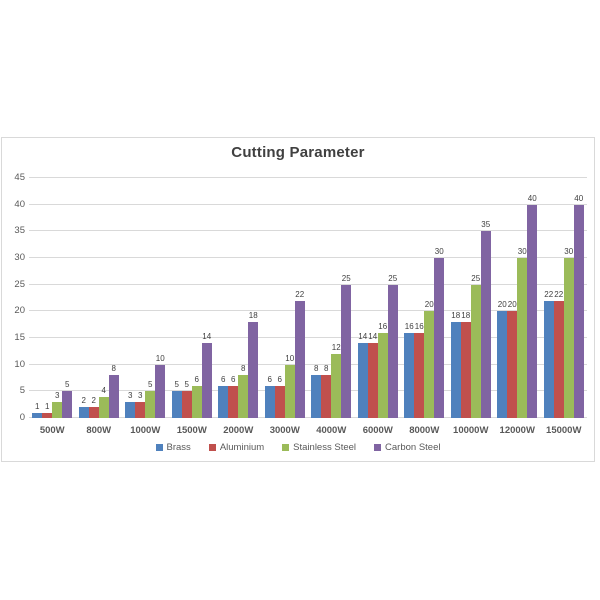 The image size is (600, 600). Describe the element at coordinates (362, 375) in the screenshot. I see `bar-brass-6000w: 14` at that location.